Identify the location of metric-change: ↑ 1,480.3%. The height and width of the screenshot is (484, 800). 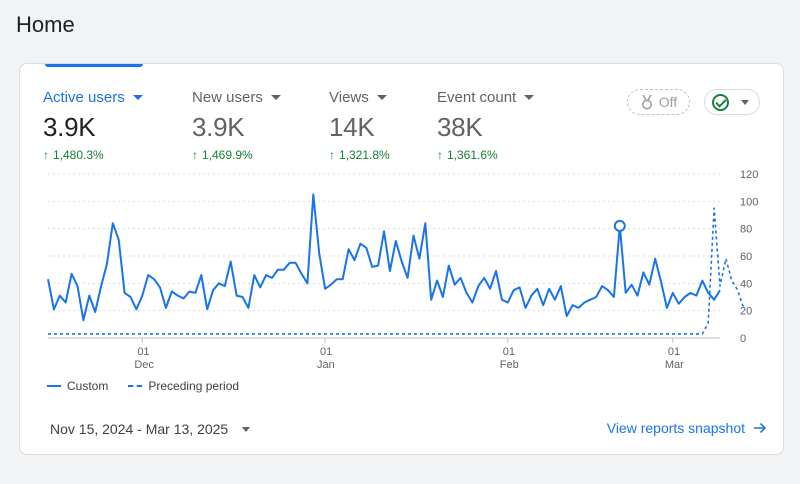
(93, 155).